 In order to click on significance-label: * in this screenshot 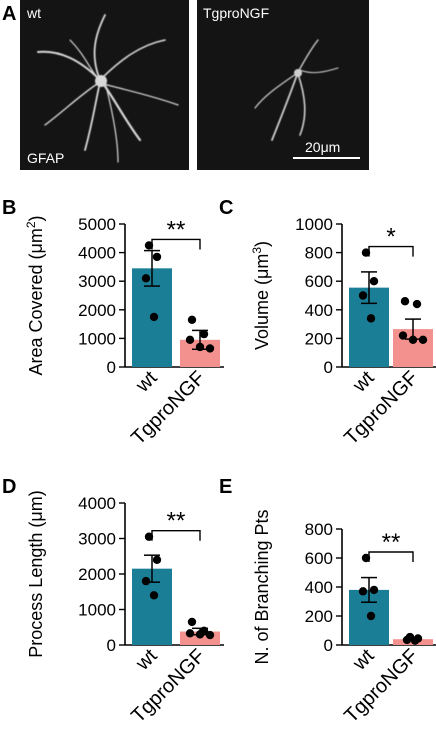, I will do `click(390, 237)`.